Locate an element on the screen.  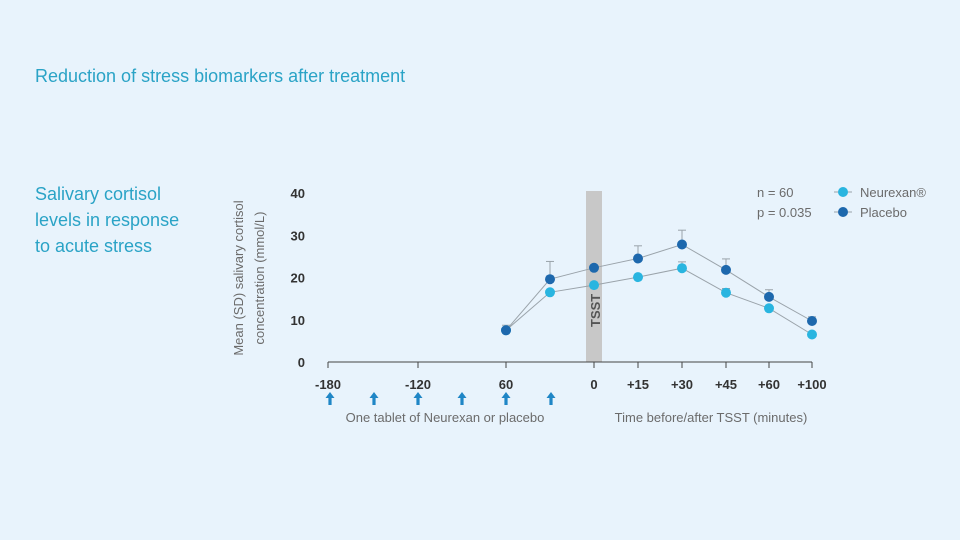
x-tick-label: -120 is located at coordinates (418, 384).